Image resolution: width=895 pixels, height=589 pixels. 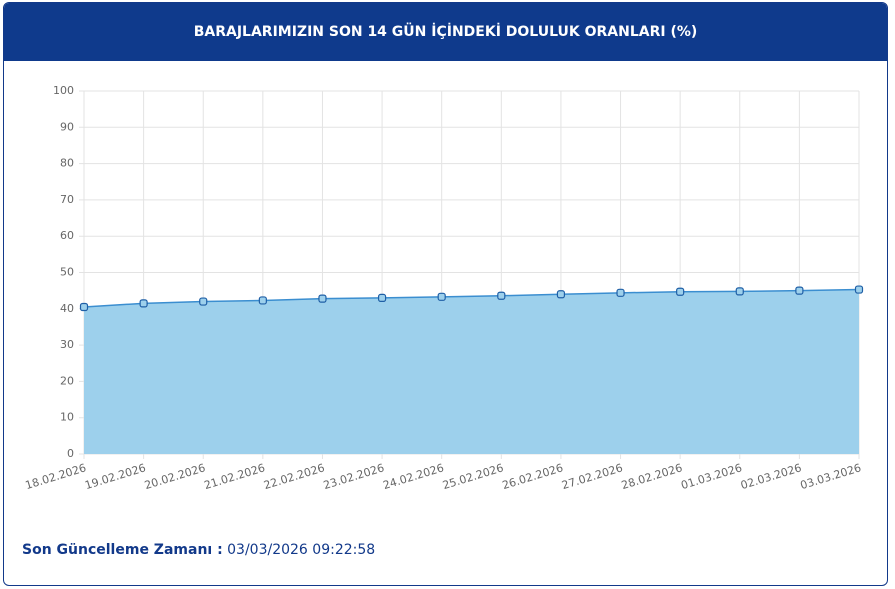 What do you see at coordinates (473, 476) in the screenshot?
I see `x-tick-label: 25.02.2026` at bounding box center [473, 476].